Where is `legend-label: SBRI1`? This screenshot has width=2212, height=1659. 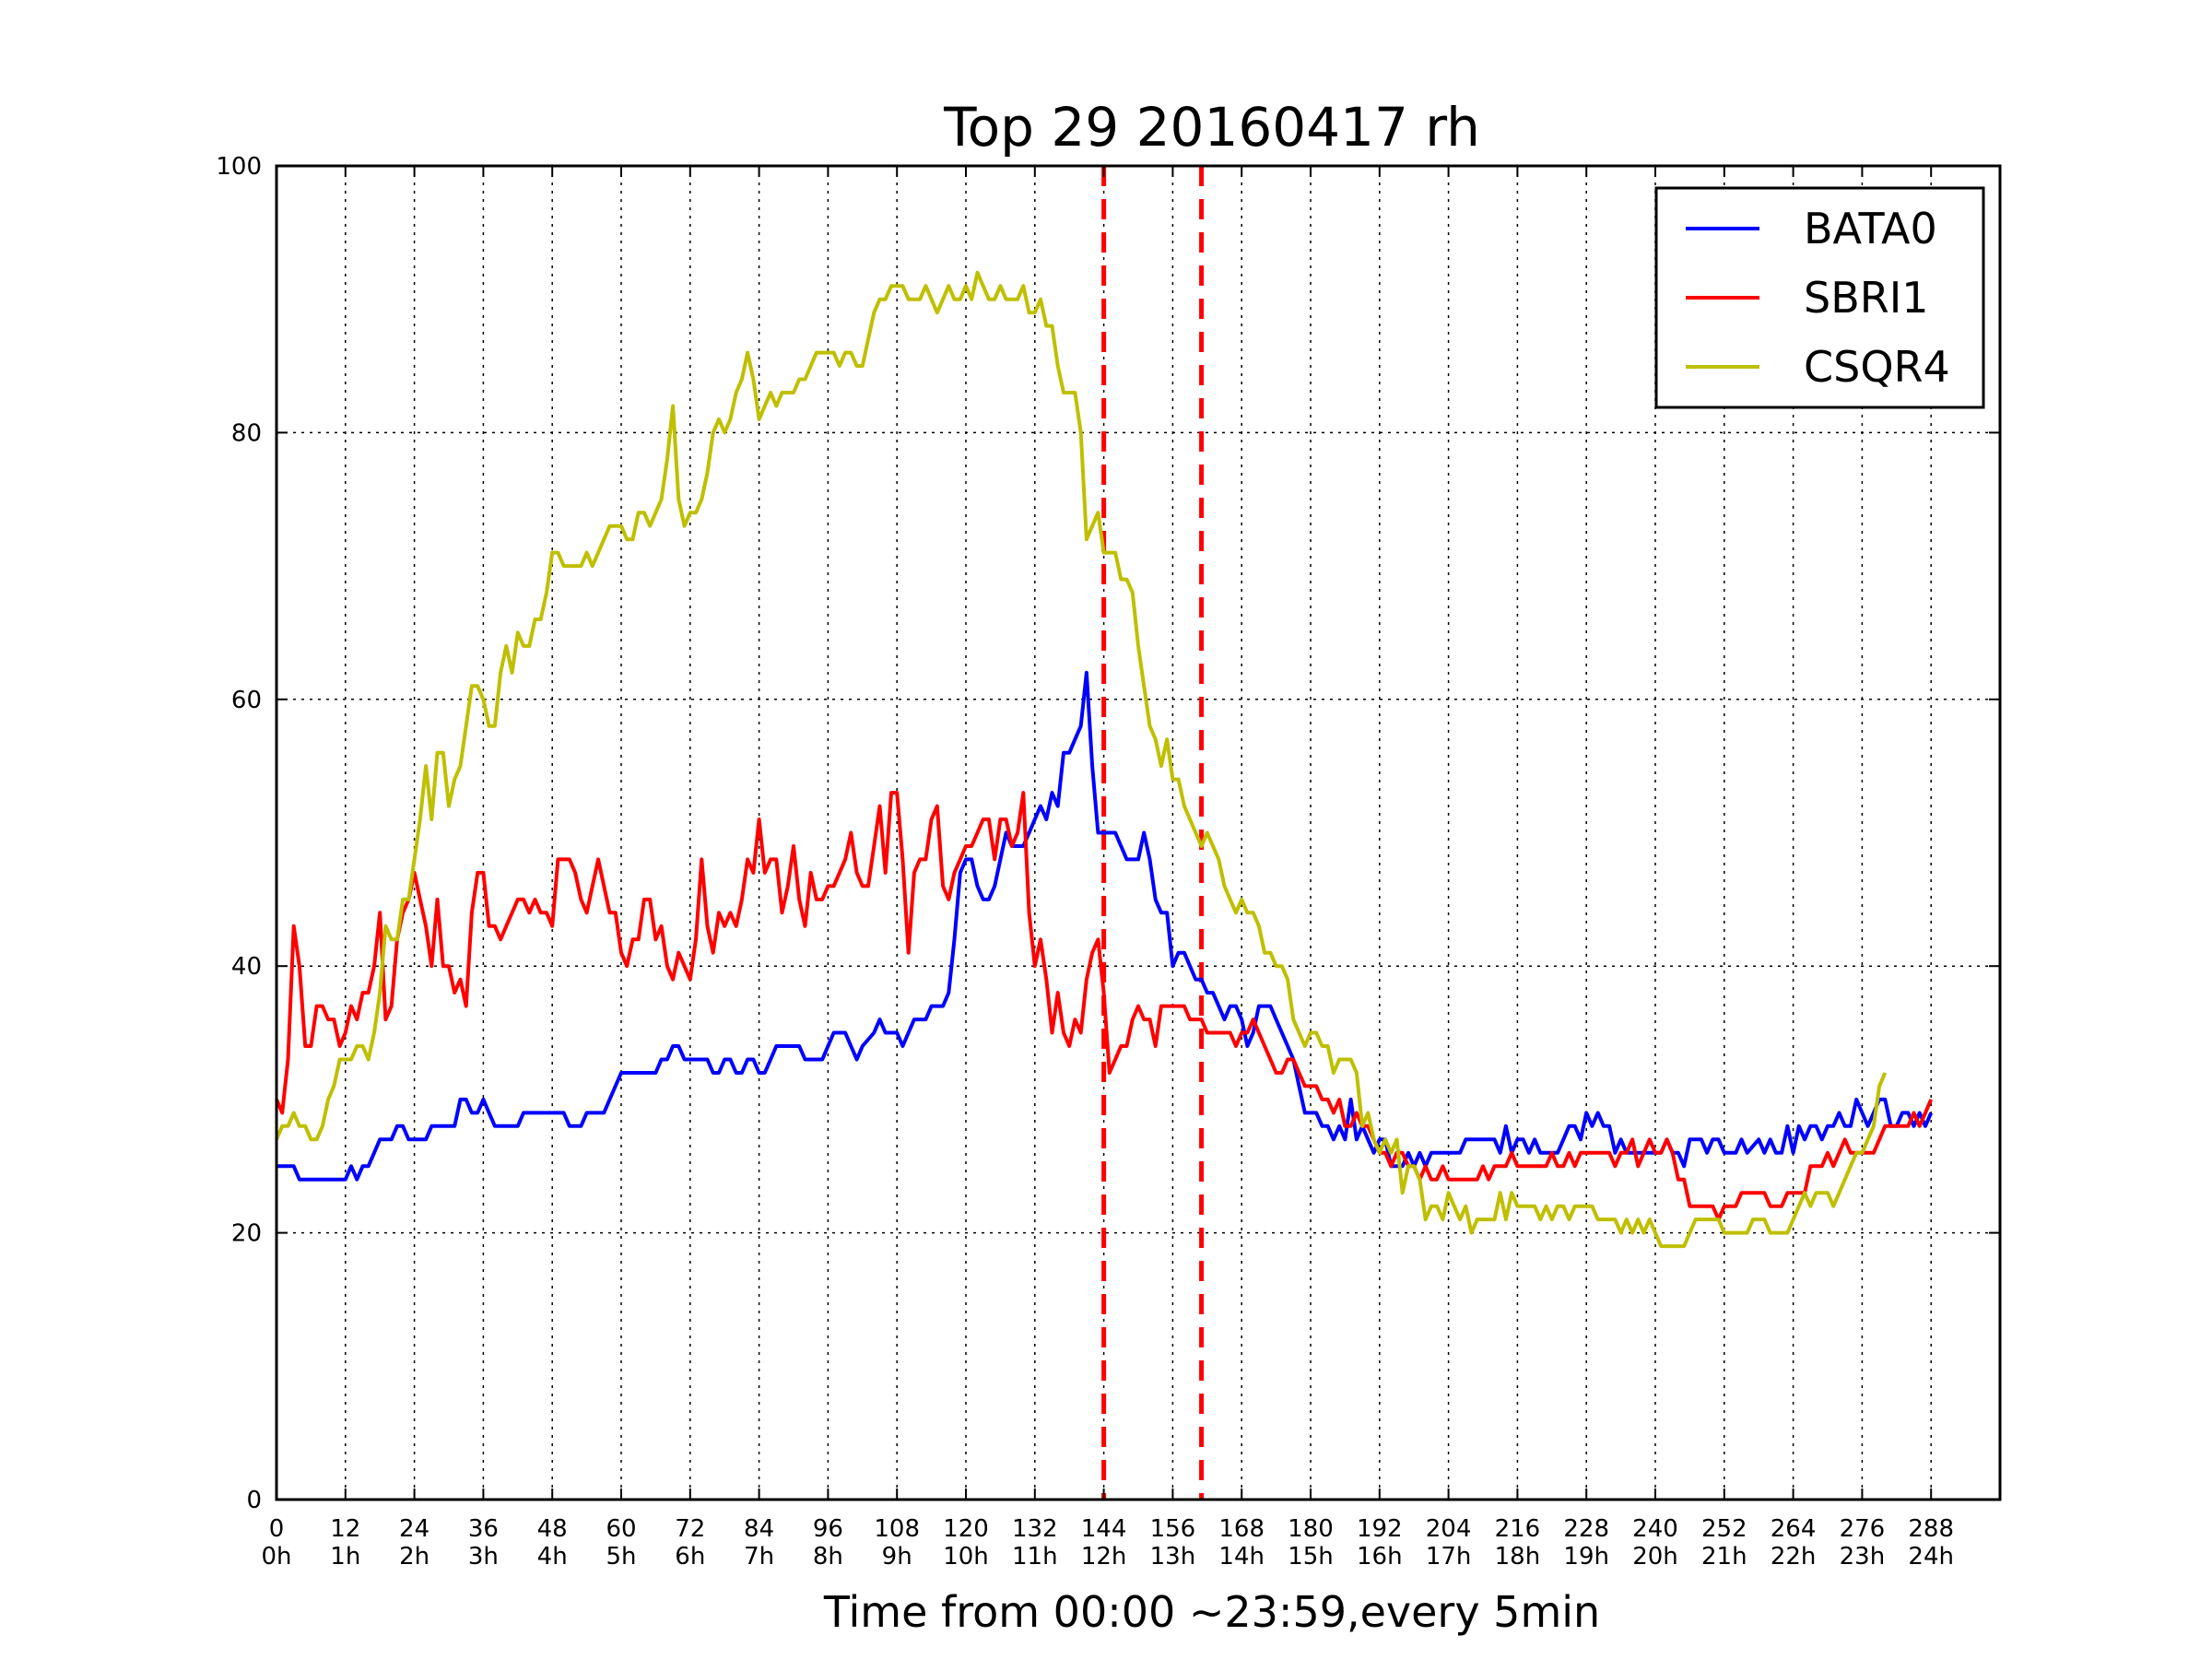 legend-label: SBRI1 is located at coordinates (1866, 298).